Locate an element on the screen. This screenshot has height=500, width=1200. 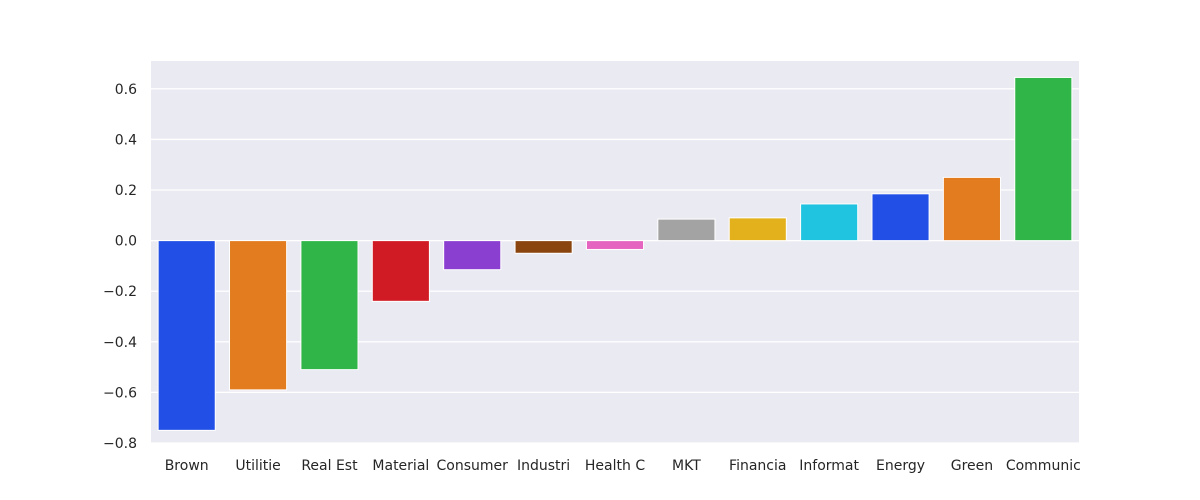
y-tick-label: 0.6 is located at coordinates (126, 90).